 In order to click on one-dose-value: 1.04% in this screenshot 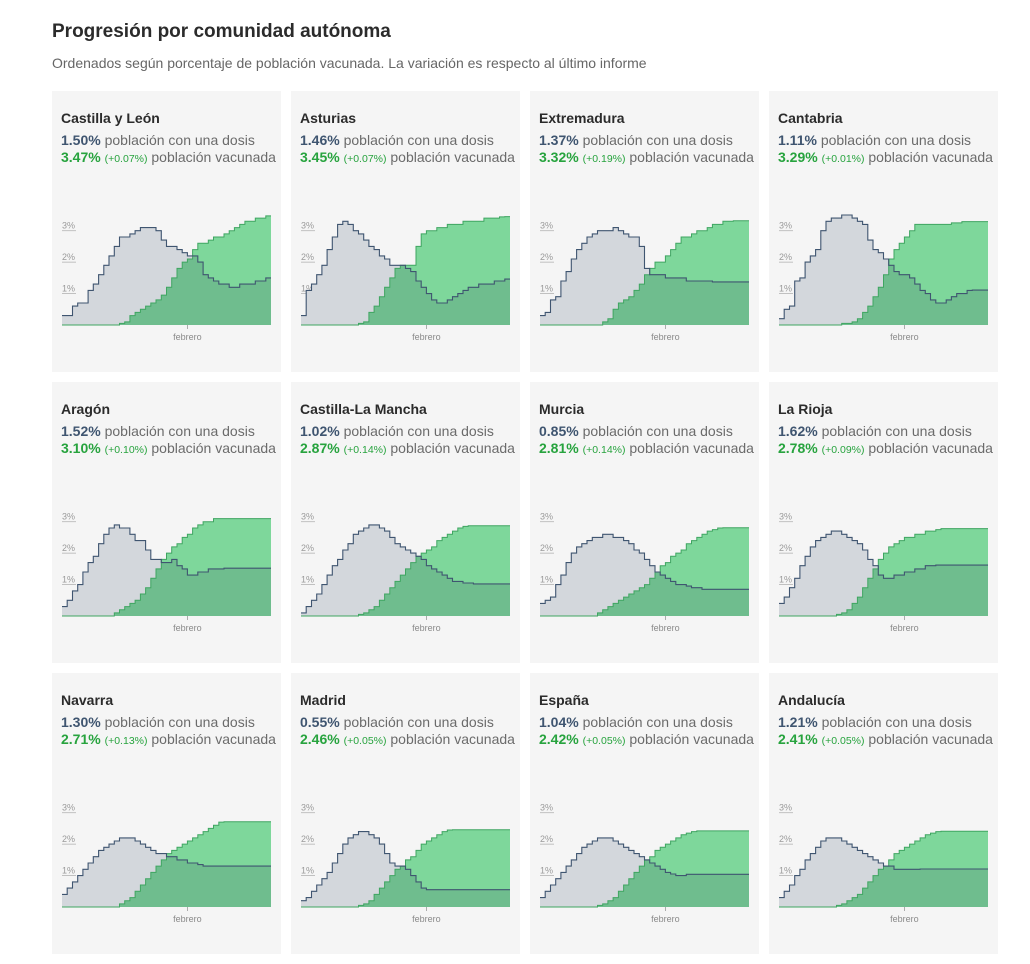, I will do `click(559, 722)`.